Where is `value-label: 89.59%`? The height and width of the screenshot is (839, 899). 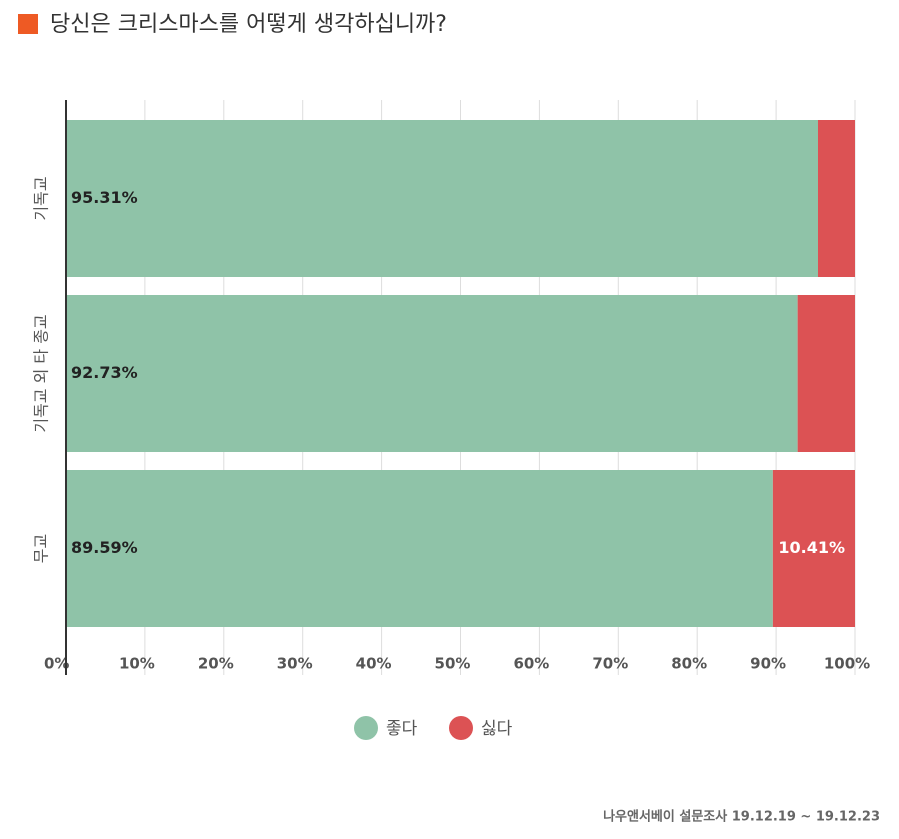 value-label: 89.59% is located at coordinates (104, 547).